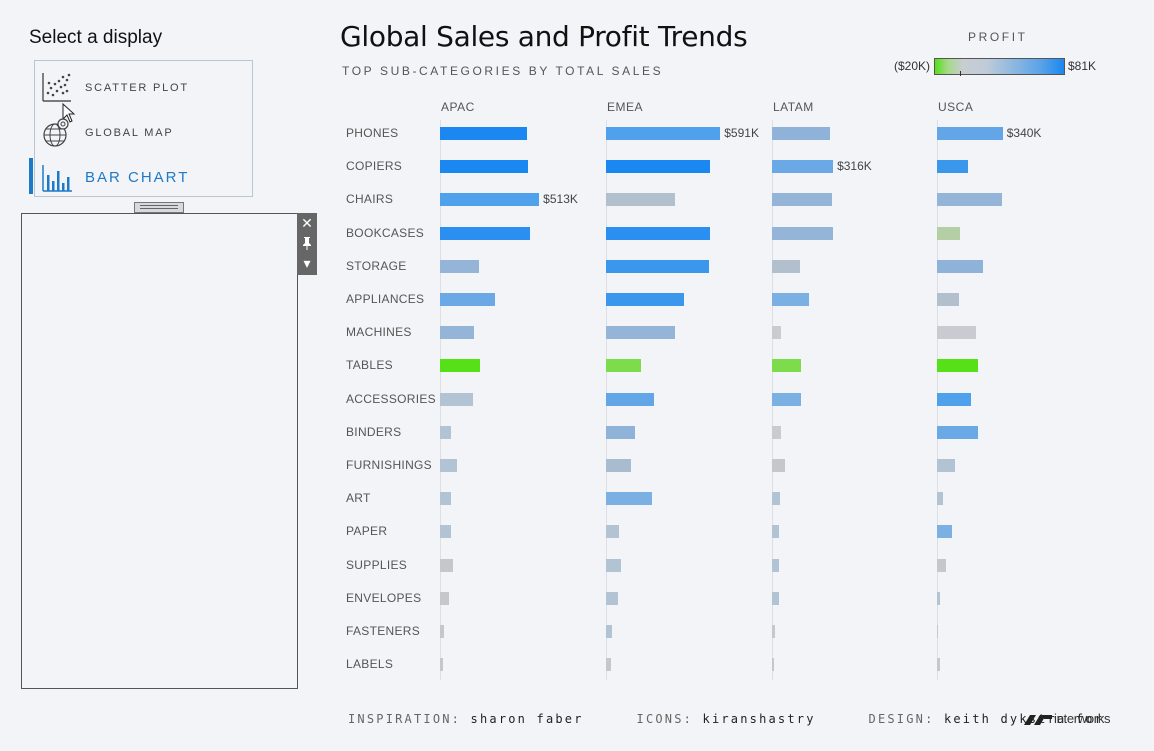 This screenshot has height=751, width=1154. I want to click on legend-min-label: ($20K), so click(912, 66).